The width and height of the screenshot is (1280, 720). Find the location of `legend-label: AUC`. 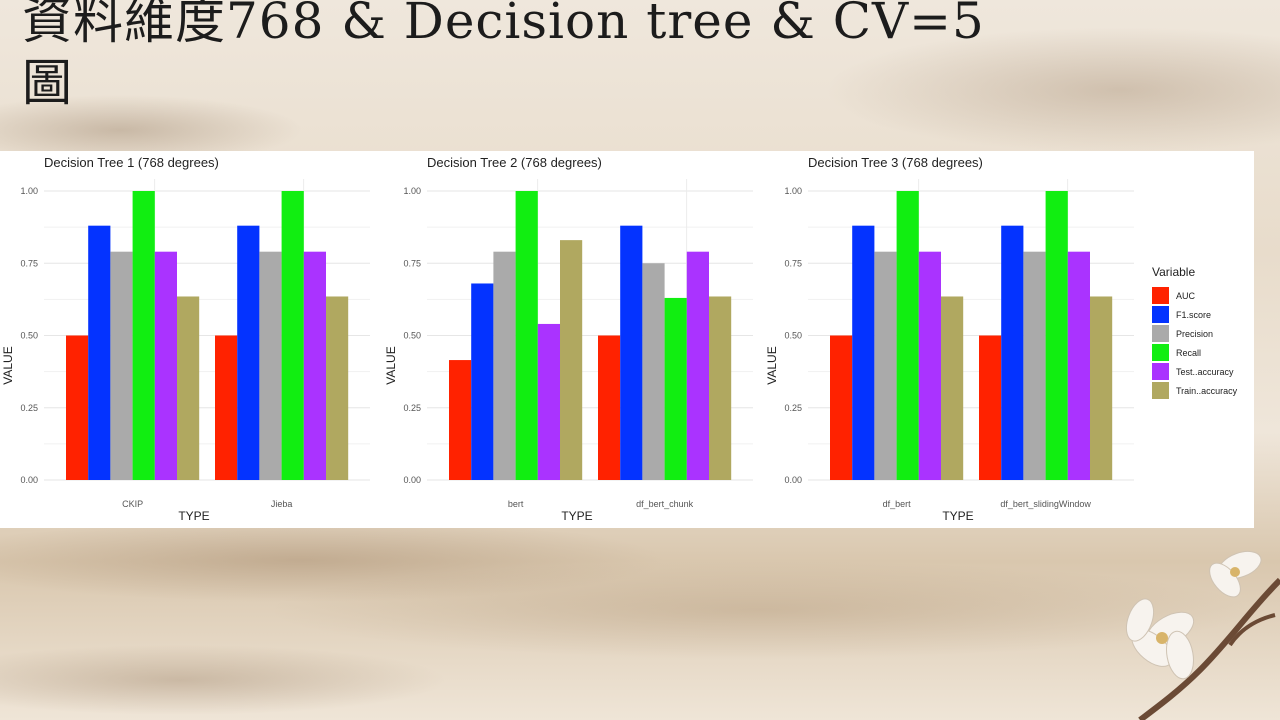

legend-label: AUC is located at coordinates (1186, 296).